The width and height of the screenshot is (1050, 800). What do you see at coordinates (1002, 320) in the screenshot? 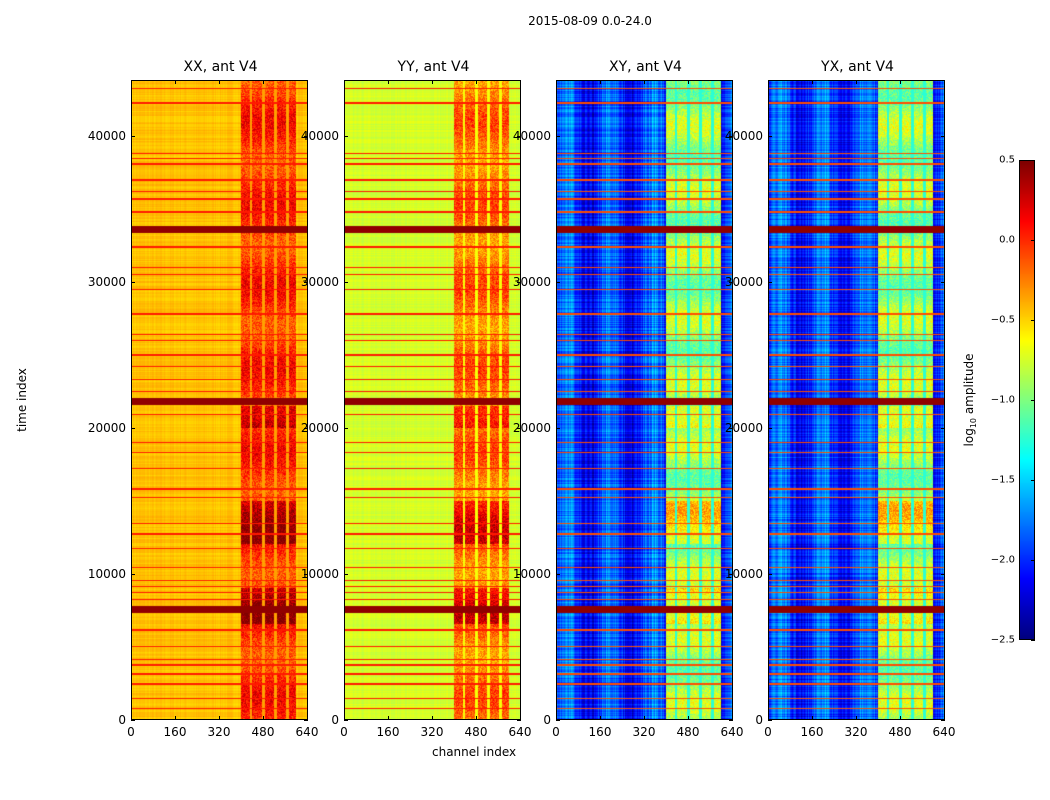
I see `colorbar-tick-label: −0.5` at bounding box center [1002, 320].